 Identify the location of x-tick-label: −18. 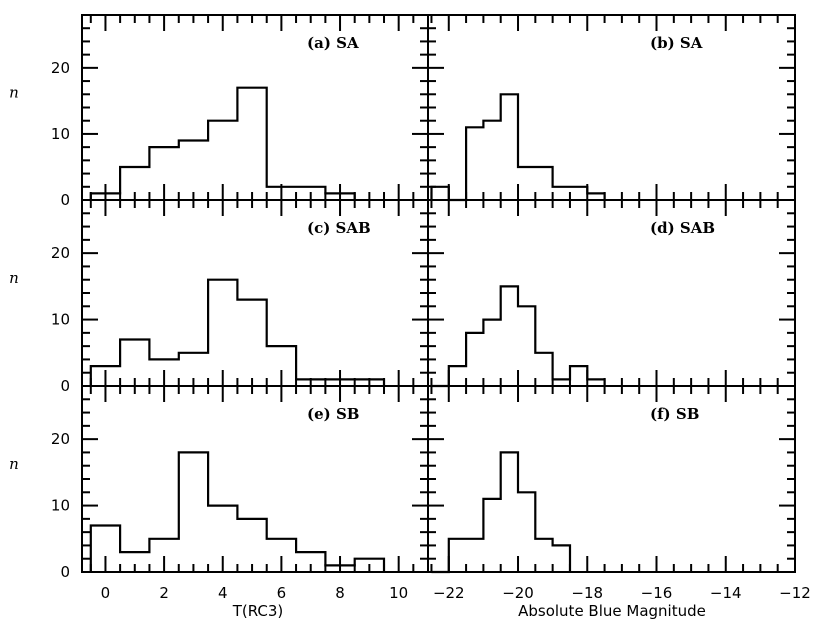
(587, 593).